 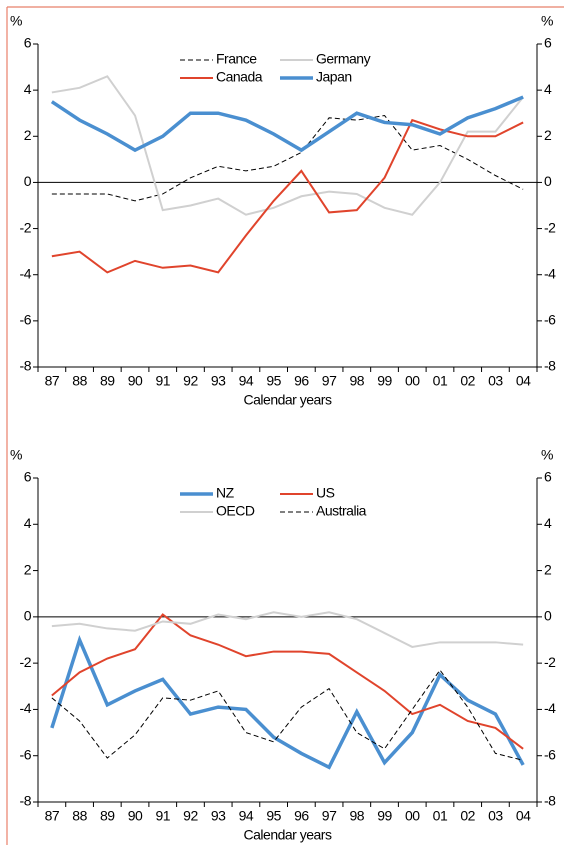 I want to click on legend-label: France, so click(x=236, y=59).